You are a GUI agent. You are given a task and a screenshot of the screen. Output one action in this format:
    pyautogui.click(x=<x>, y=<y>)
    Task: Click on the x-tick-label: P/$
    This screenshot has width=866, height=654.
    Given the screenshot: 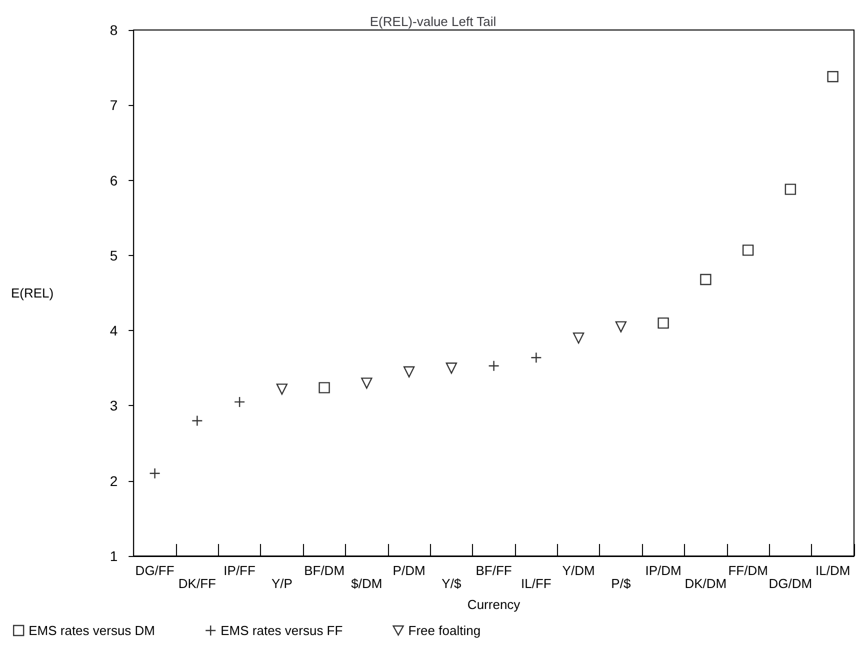 What is the action you would take?
    pyautogui.click(x=621, y=583)
    